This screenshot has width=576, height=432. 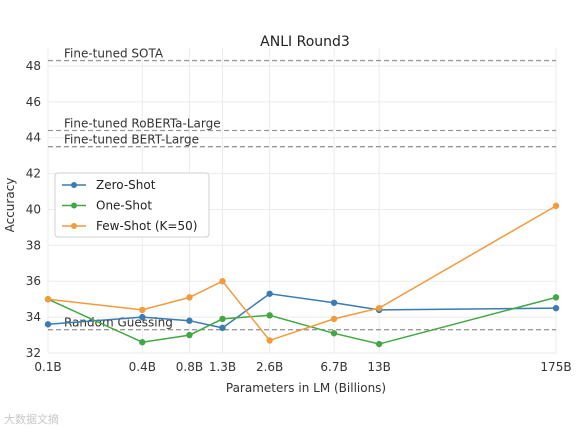 What do you see at coordinates (114, 54) in the screenshot?
I see `reference-line-label: Fine-tuned SOTA` at bounding box center [114, 54].